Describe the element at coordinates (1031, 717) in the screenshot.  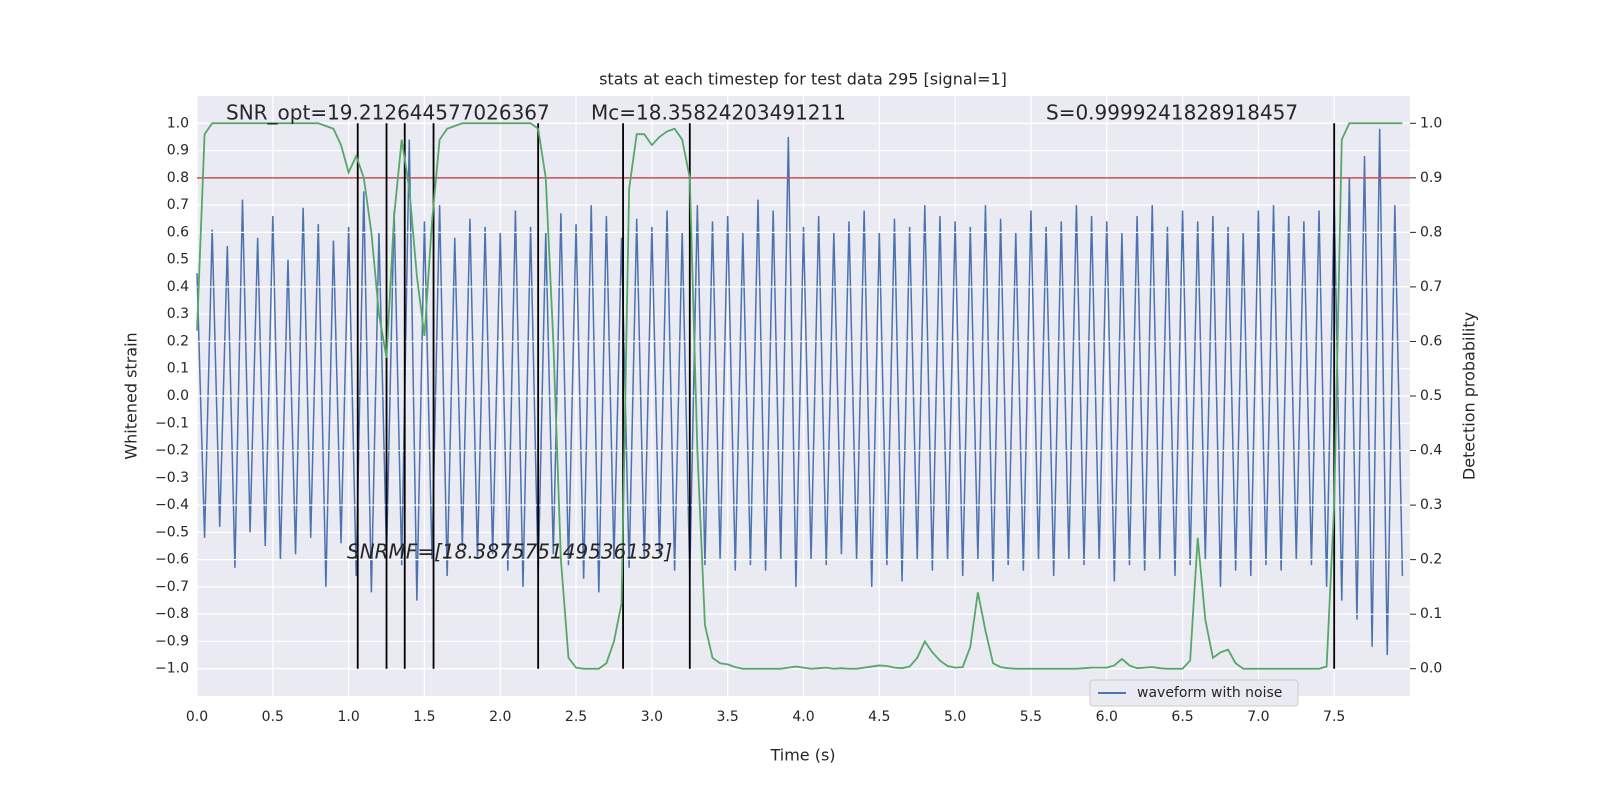
I see `x-tick-label: 5.5` at that location.